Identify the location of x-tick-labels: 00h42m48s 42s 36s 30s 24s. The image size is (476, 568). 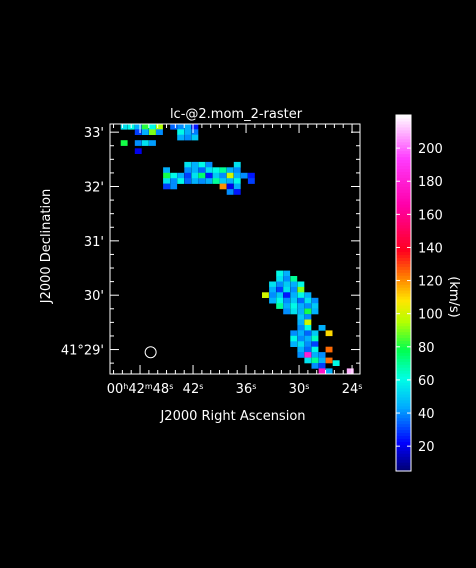
(235, 390).